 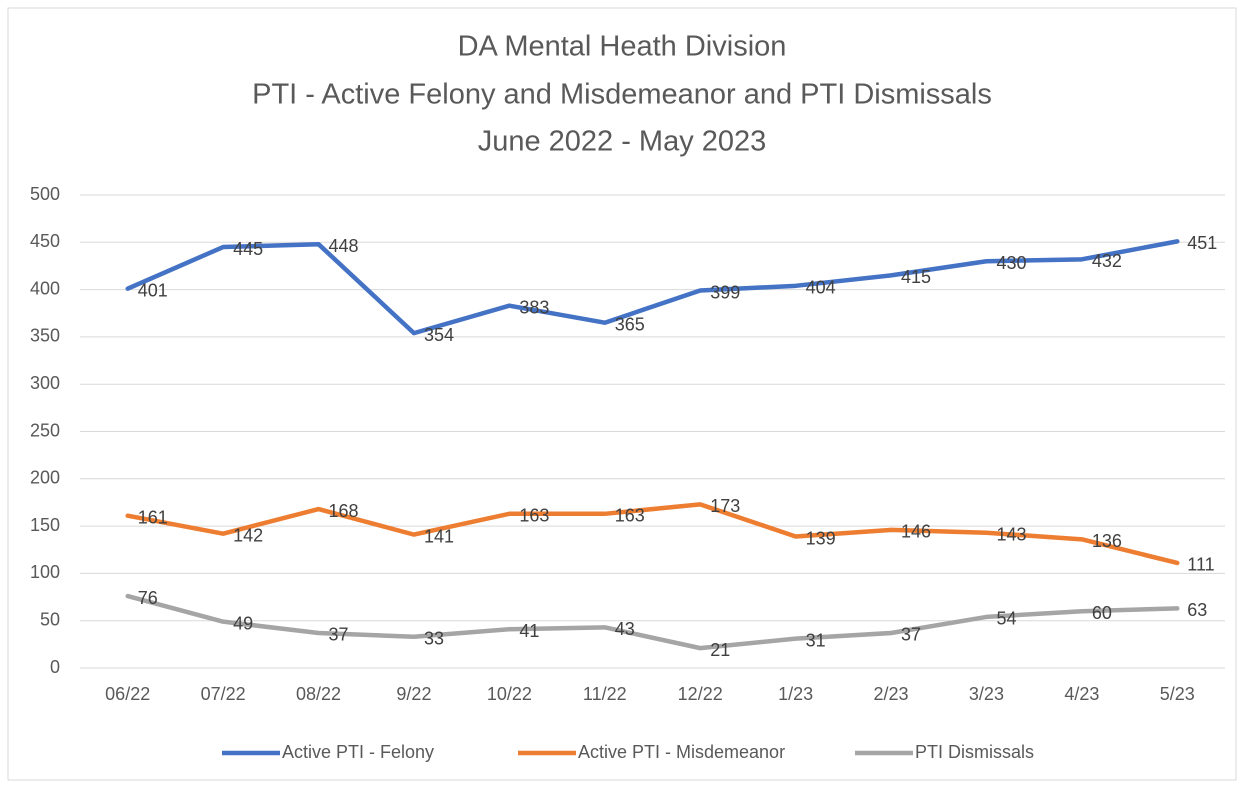 What do you see at coordinates (148, 598) in the screenshot?
I see `data-label: 76` at bounding box center [148, 598].